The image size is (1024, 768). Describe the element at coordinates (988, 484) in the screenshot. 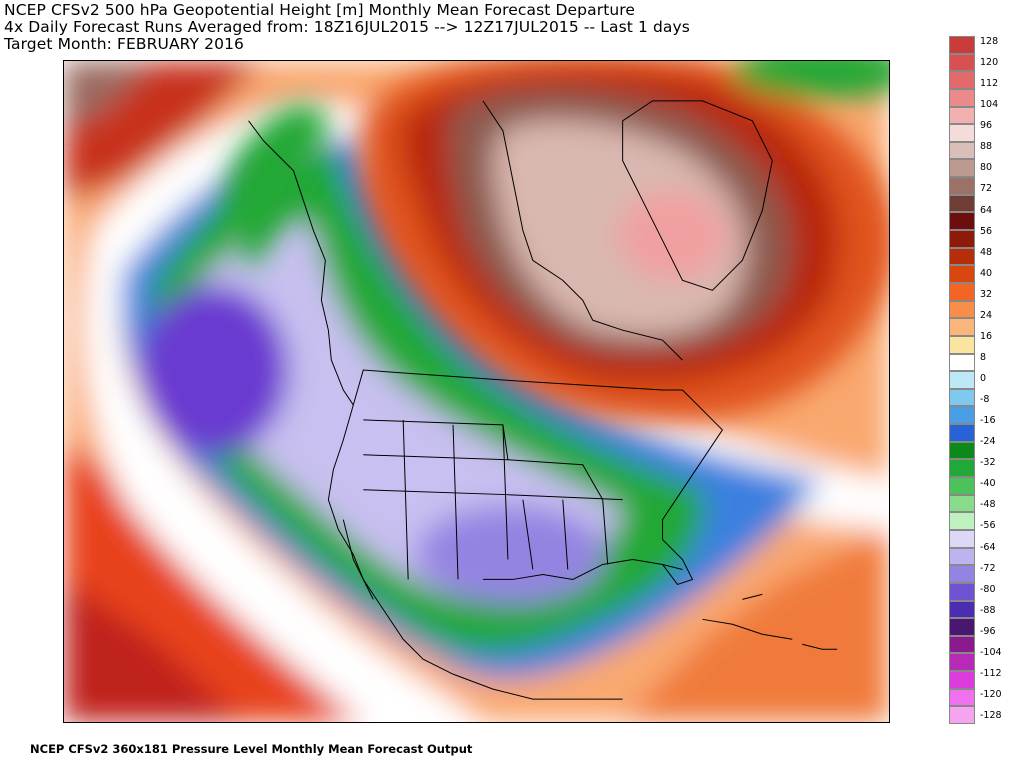

I see `legend-label: -40` at that location.